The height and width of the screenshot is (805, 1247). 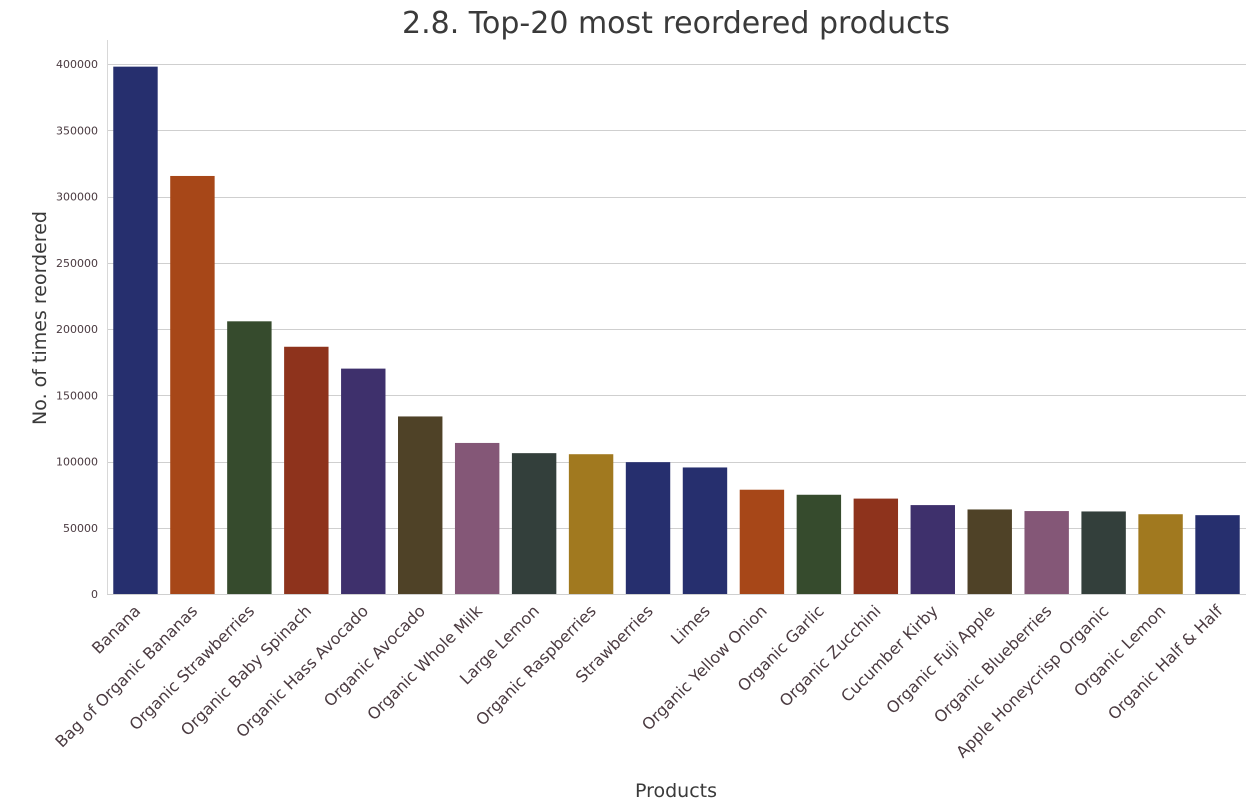 What do you see at coordinates (40, 318) in the screenshot?
I see `y-axis-label: No. of times reordered` at bounding box center [40, 318].